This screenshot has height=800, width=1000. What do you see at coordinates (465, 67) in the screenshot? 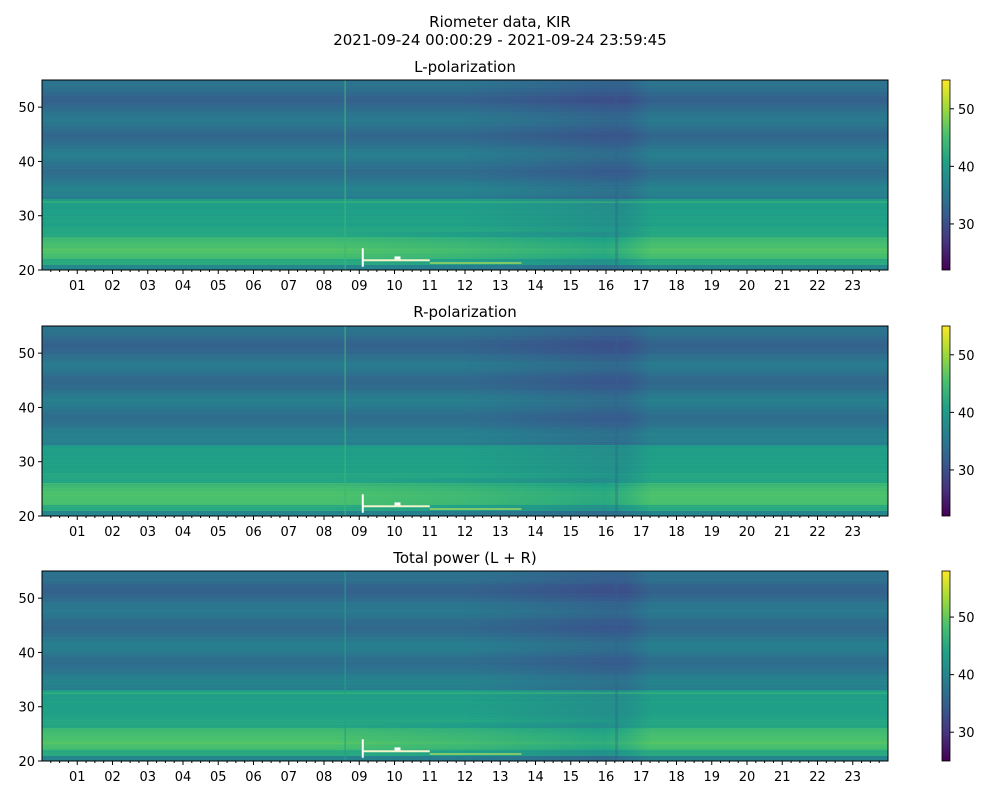
I see `panel-title: L-polarization` at bounding box center [465, 67].